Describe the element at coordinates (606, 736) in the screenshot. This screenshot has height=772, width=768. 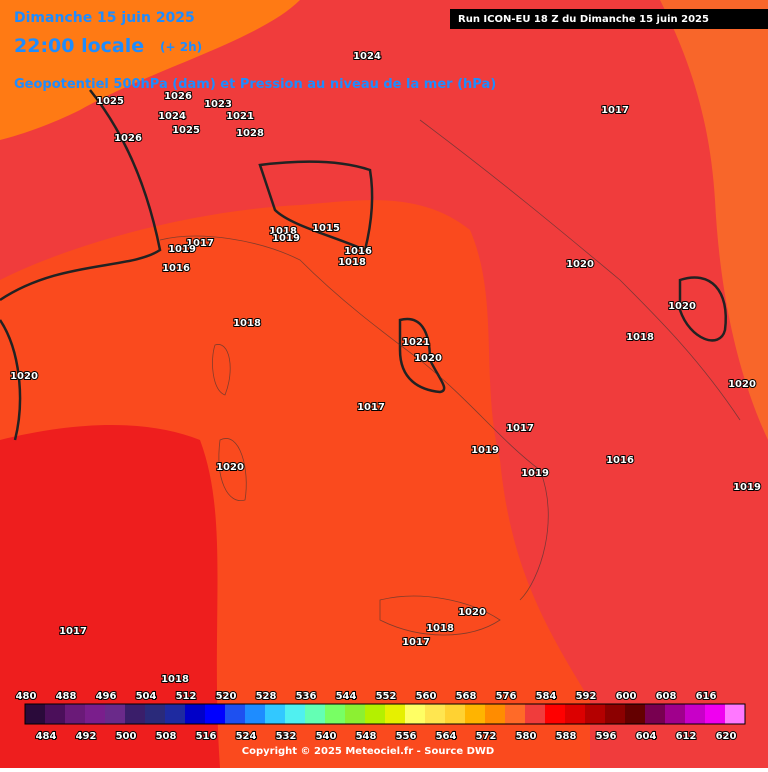
I see `legend-label: 596` at that location.